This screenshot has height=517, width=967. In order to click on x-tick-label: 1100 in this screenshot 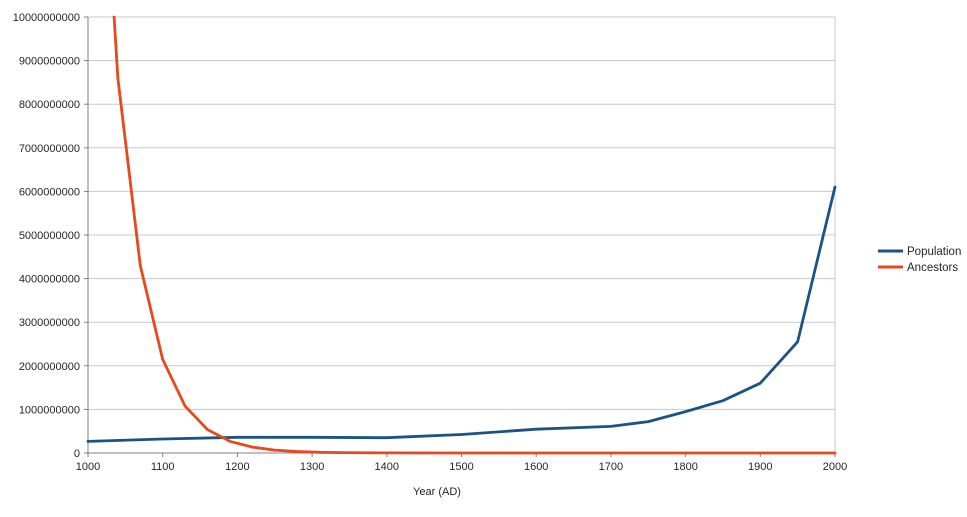, I will do `click(163, 467)`.